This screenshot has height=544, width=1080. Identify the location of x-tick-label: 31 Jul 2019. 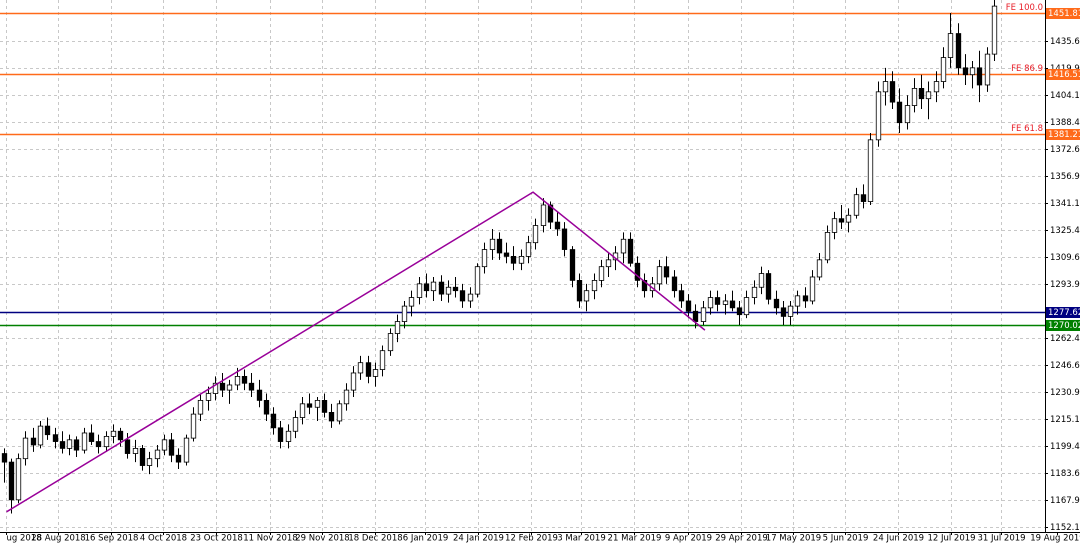
(1001, 539).